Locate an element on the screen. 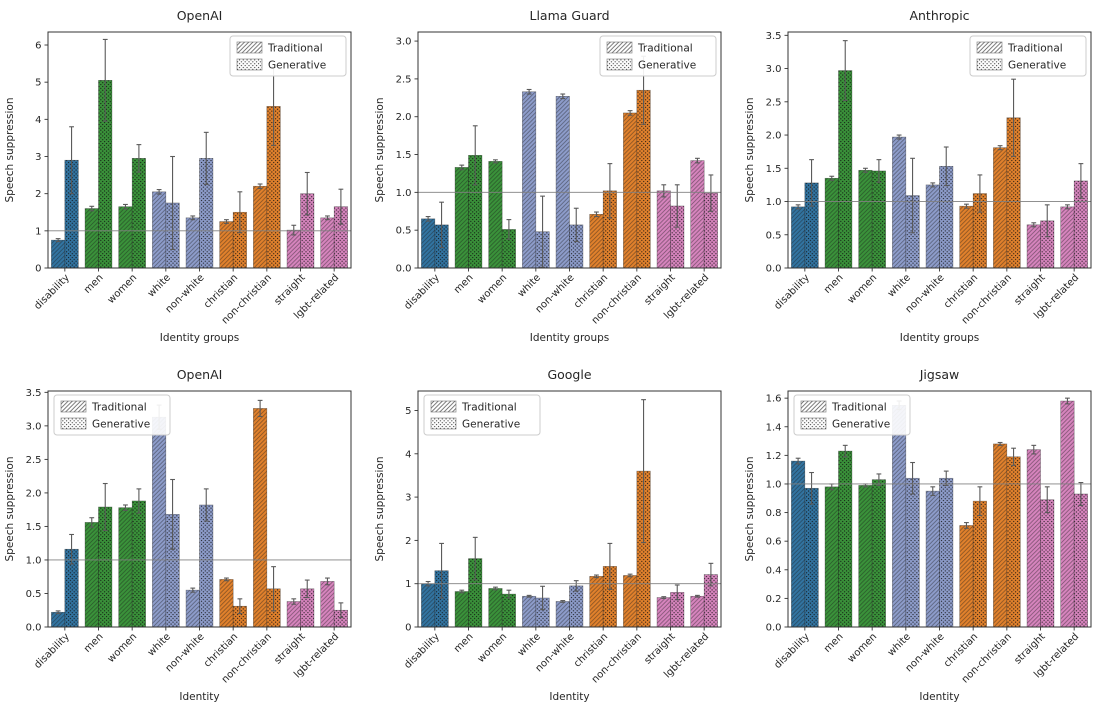 This screenshot has width=1112, height=722. bar-generative-non-white is located at coordinates (206, 213).